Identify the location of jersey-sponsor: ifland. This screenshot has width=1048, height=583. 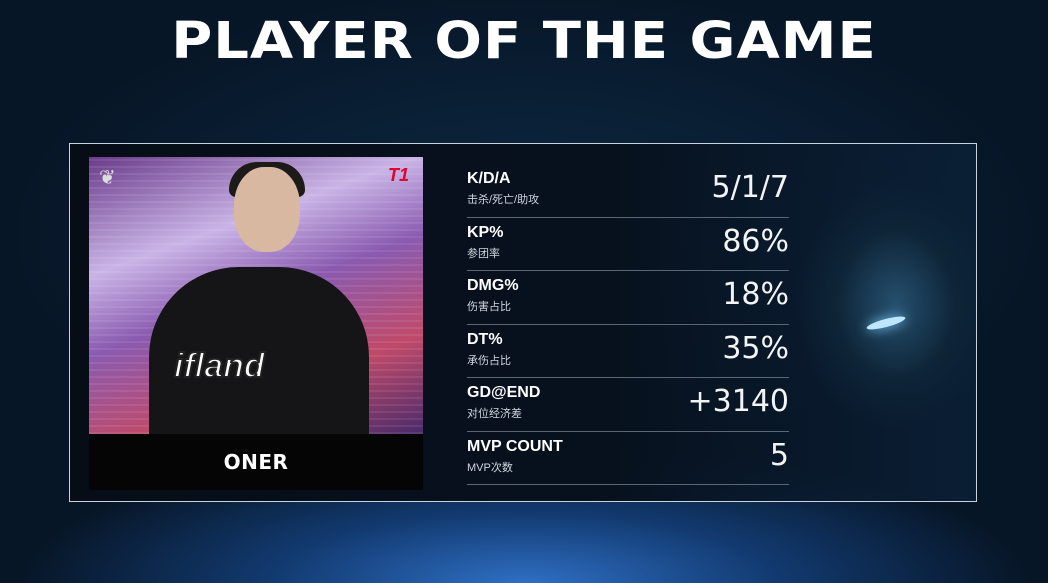
(219, 366).